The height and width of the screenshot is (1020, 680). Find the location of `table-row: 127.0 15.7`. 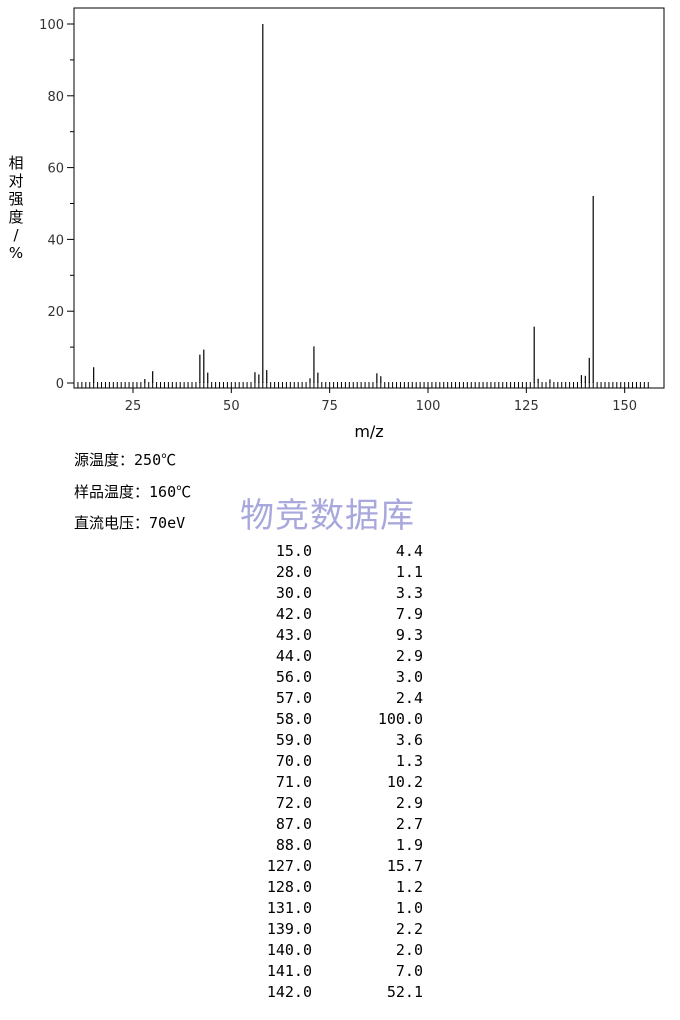

table-row: 127.0 15.7 is located at coordinates (331, 866).